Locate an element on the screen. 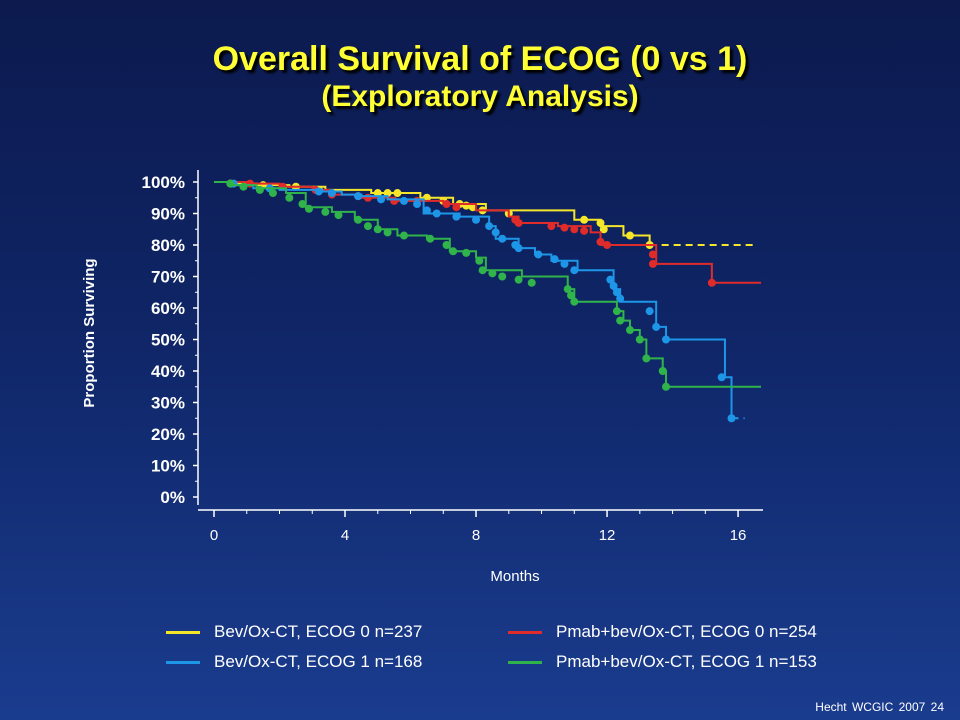 This screenshot has width=960, height=720. y-tick-label: 20% is located at coordinates (168, 434).